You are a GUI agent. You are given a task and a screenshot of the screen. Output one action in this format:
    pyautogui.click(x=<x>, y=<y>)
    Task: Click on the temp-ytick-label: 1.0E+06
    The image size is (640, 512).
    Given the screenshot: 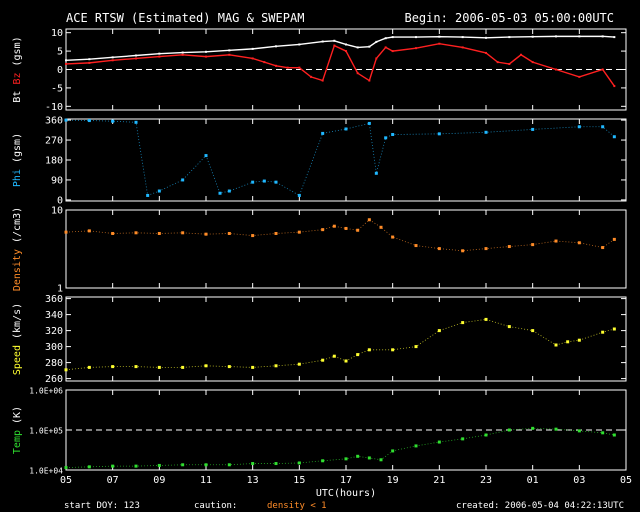 What is the action you would take?
    pyautogui.click(x=46, y=391)
    